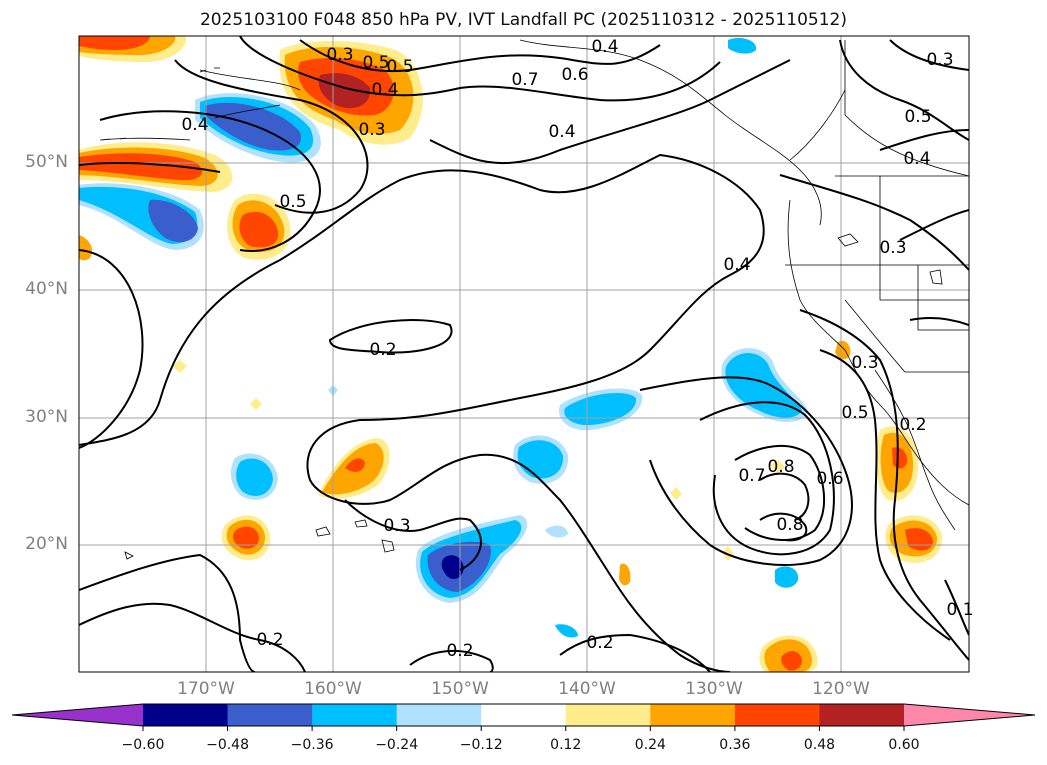 Image resolution: width=1047 pixels, height=765 pixels. Describe the element at coordinates (566, 745) in the screenshot. I see `colorbar-tick-label: 0.12` at that location.